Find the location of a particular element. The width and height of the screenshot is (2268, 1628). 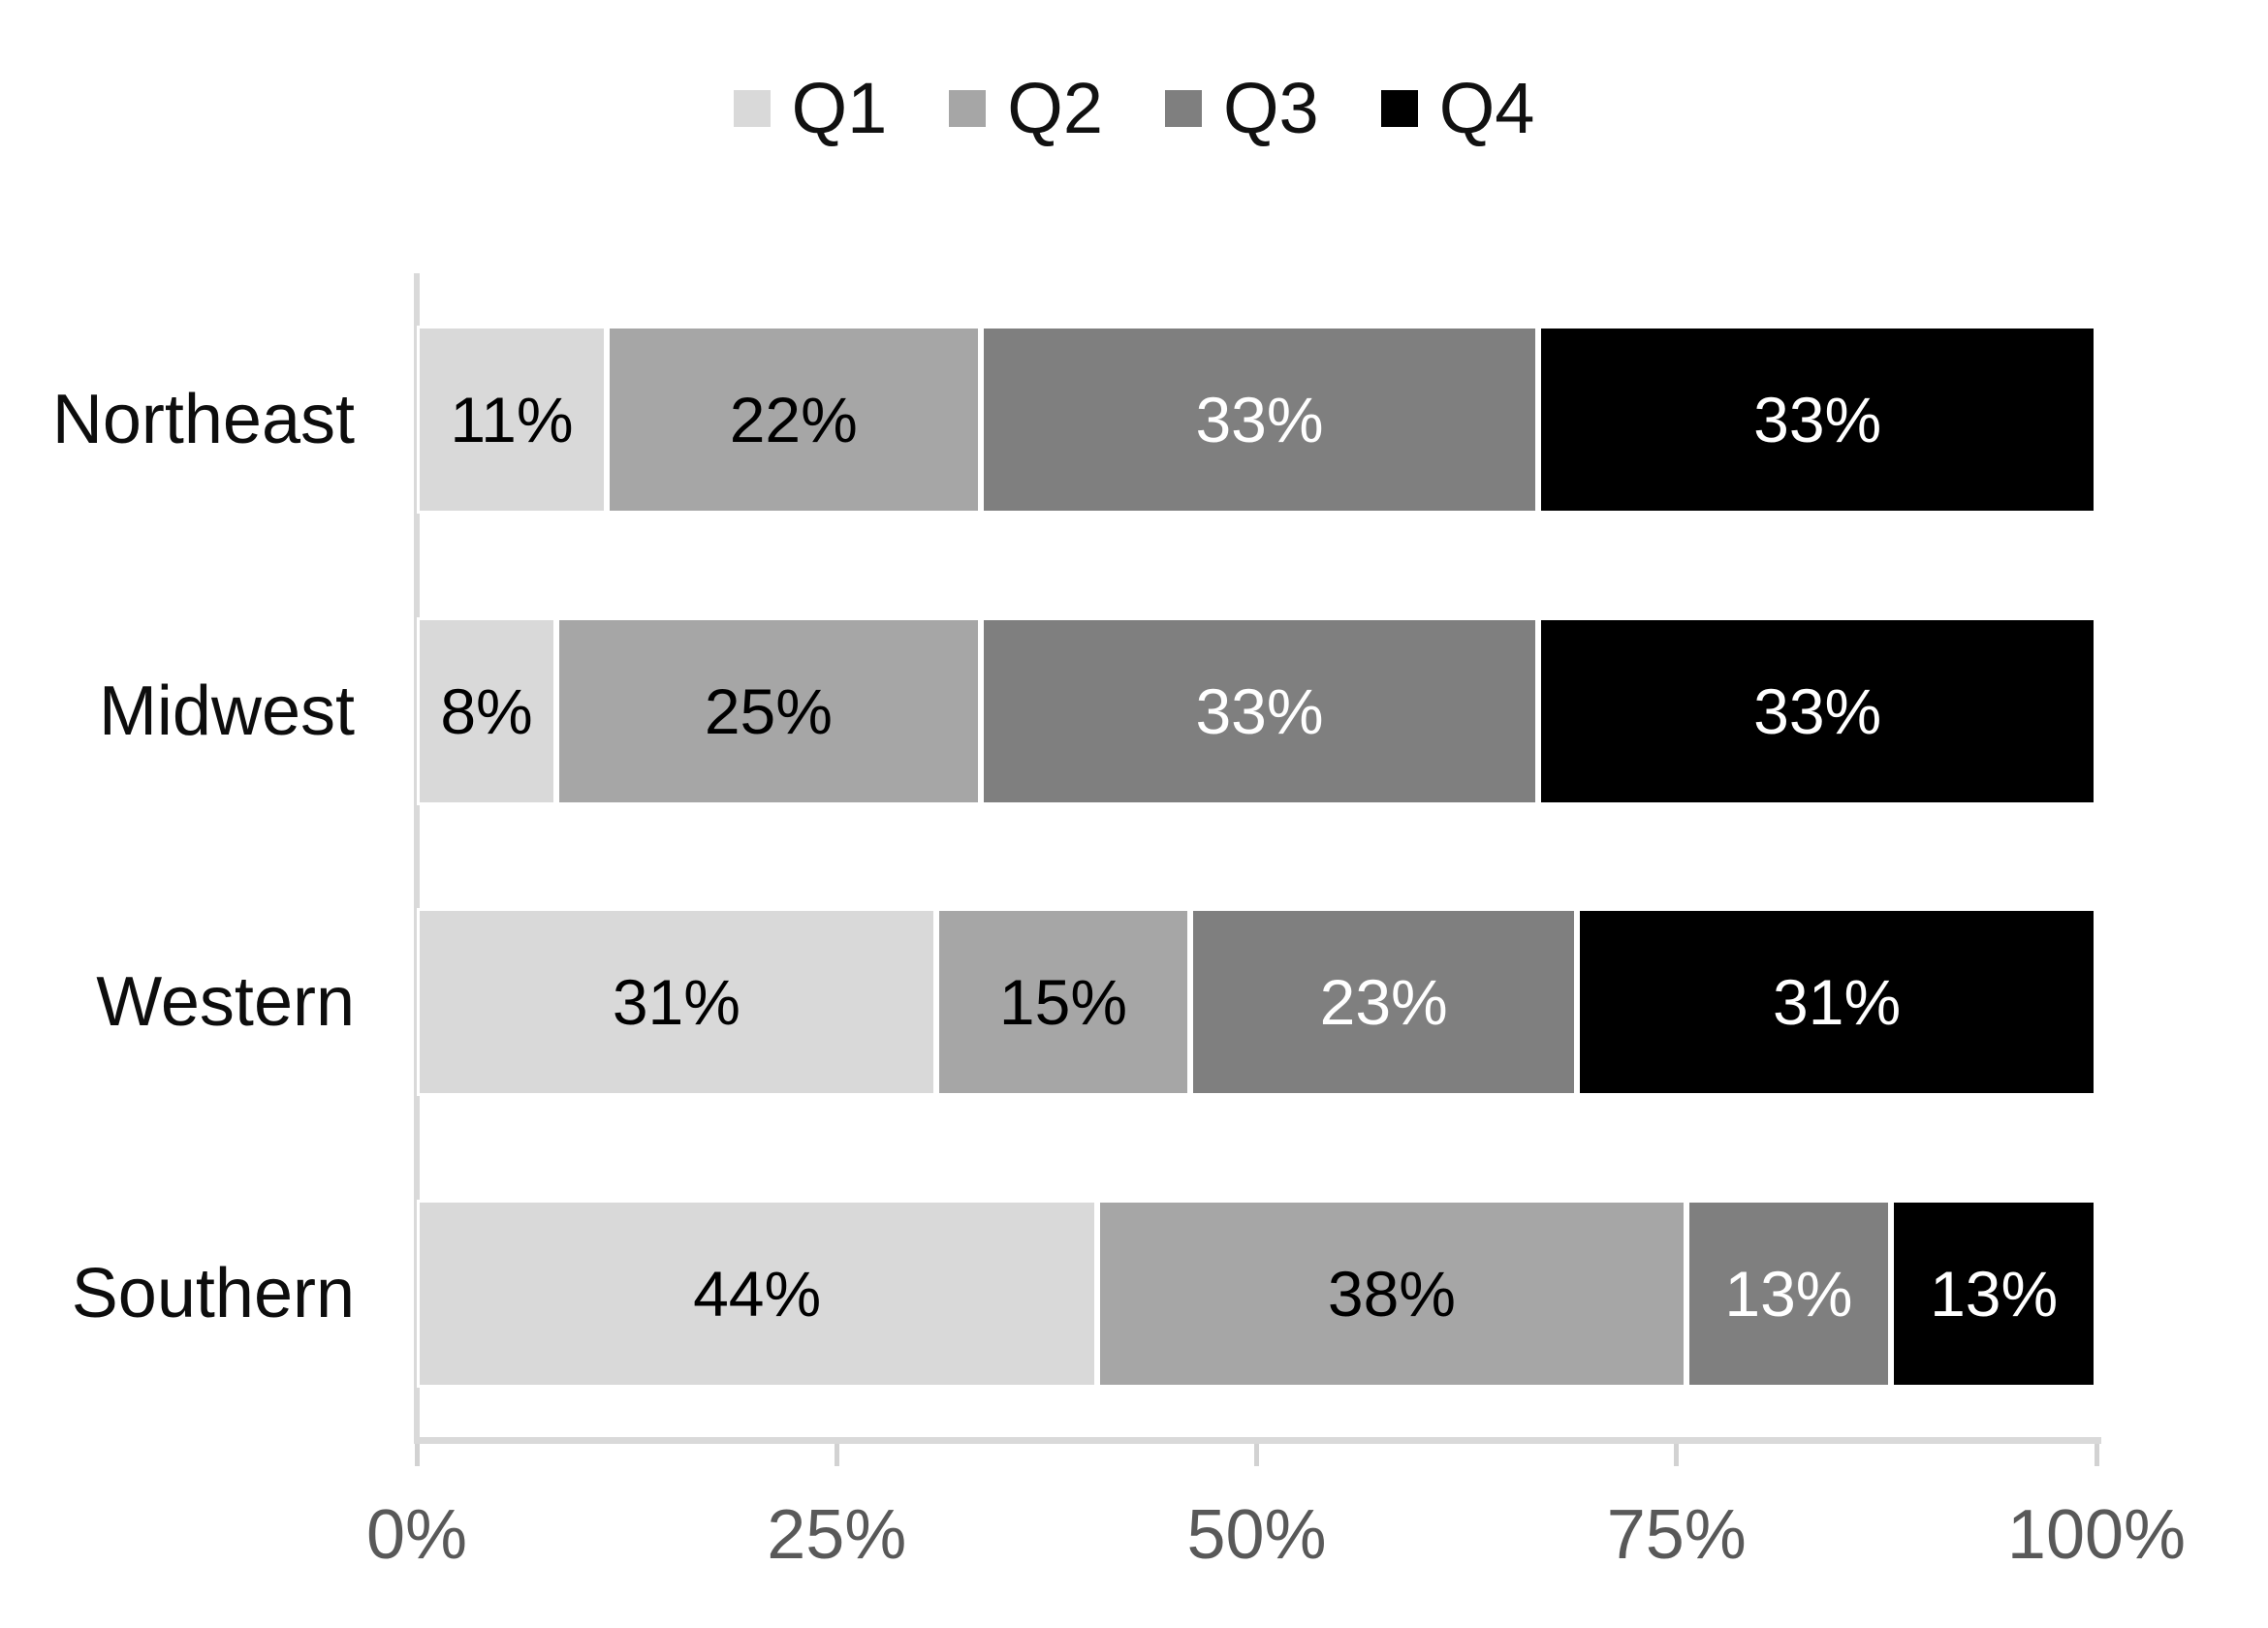

x-axis-tick-label: 25% is located at coordinates (837, 1535).